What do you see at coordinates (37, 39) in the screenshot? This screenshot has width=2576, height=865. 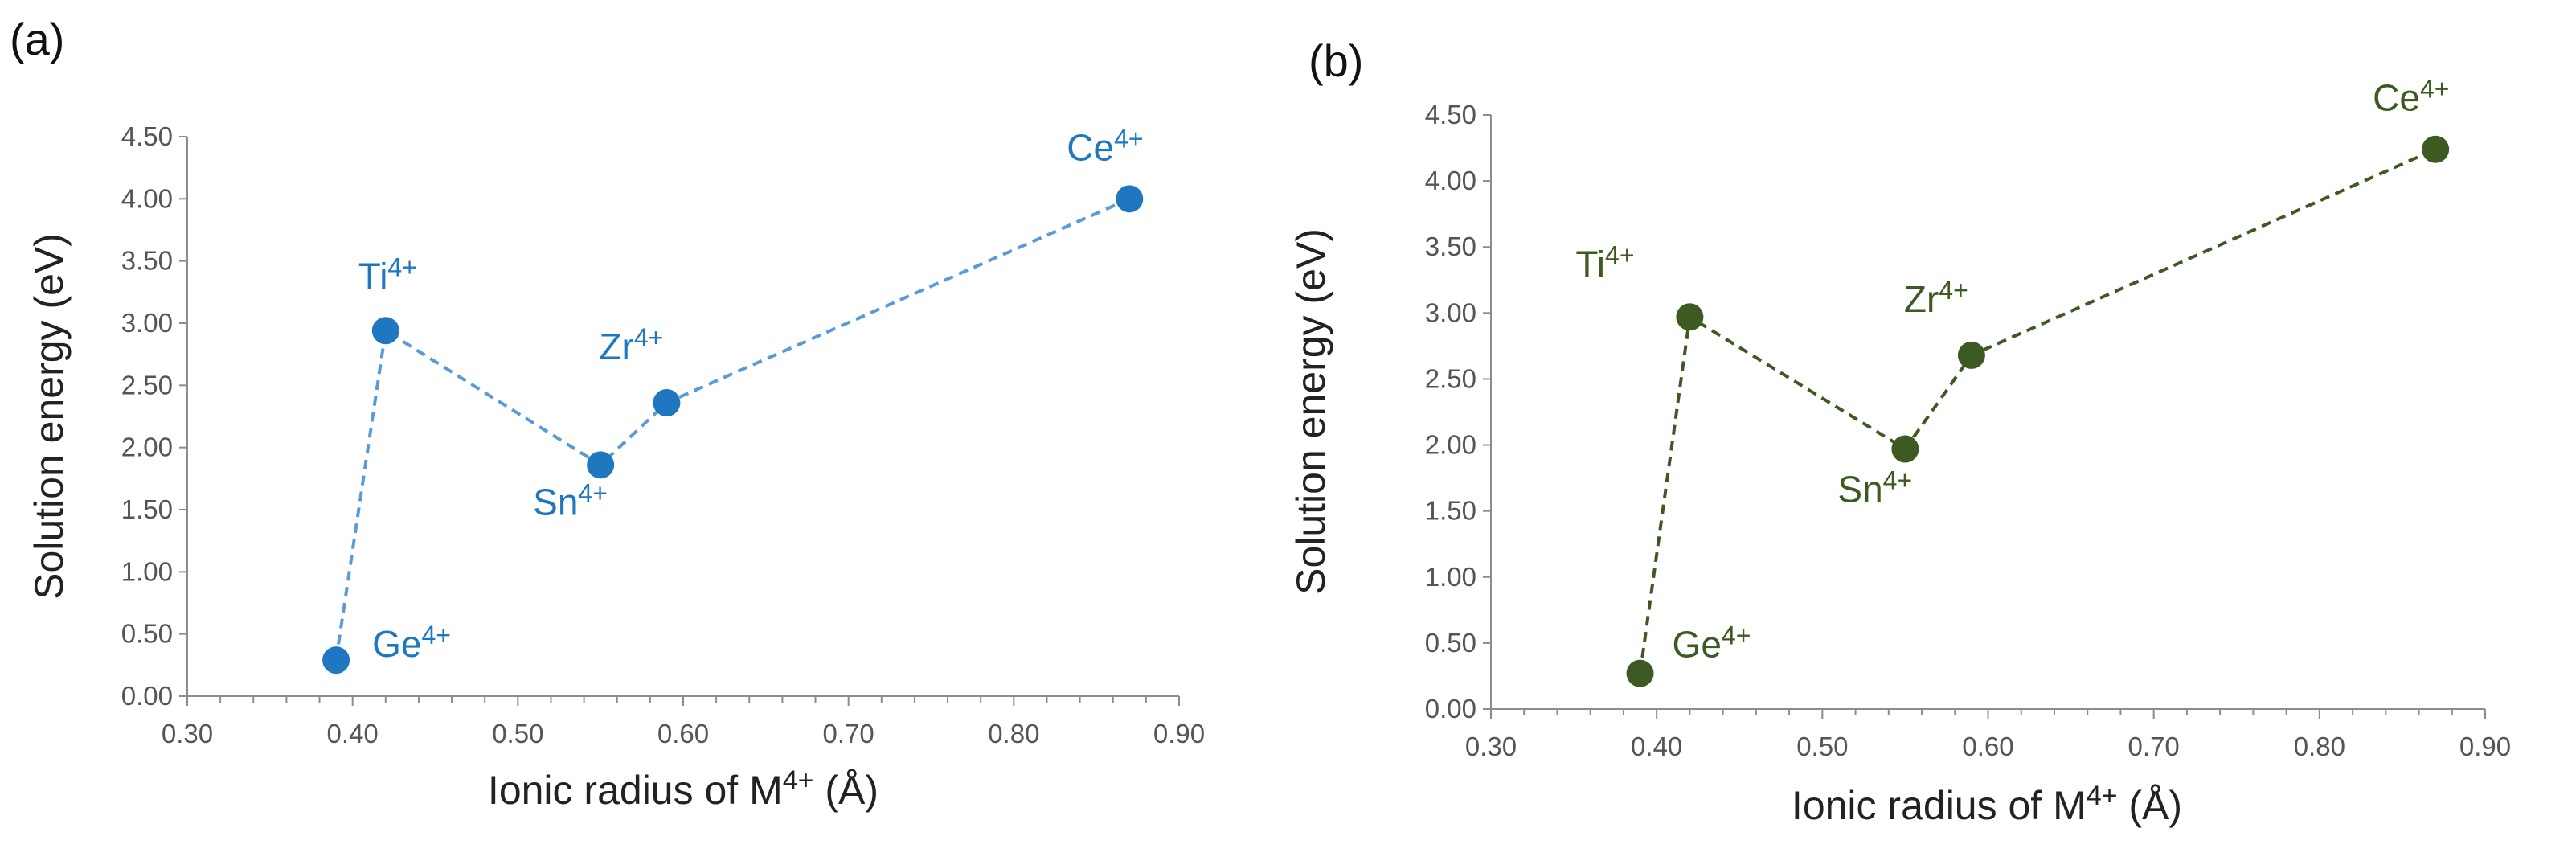 I see `panel-label: (a)` at bounding box center [37, 39].